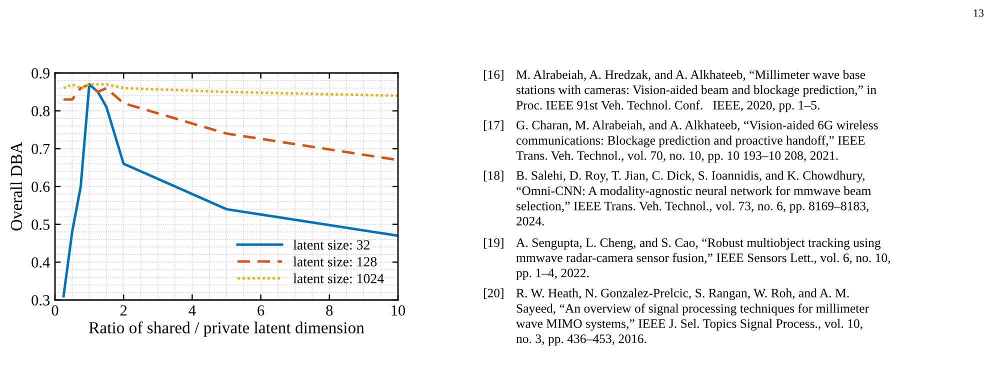  What do you see at coordinates (16, 186) in the screenshot?
I see `y-axis-title: Overall DBA` at bounding box center [16, 186].